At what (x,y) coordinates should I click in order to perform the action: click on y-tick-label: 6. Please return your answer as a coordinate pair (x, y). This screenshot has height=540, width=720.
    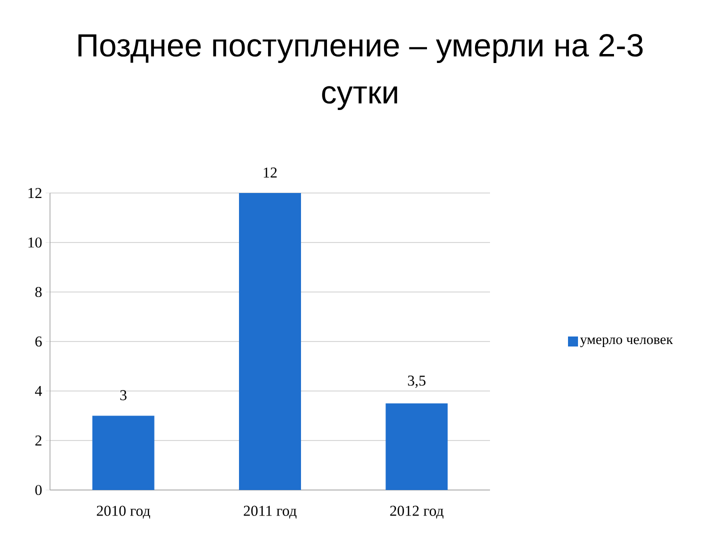
    Looking at the image, I should click on (38, 341).